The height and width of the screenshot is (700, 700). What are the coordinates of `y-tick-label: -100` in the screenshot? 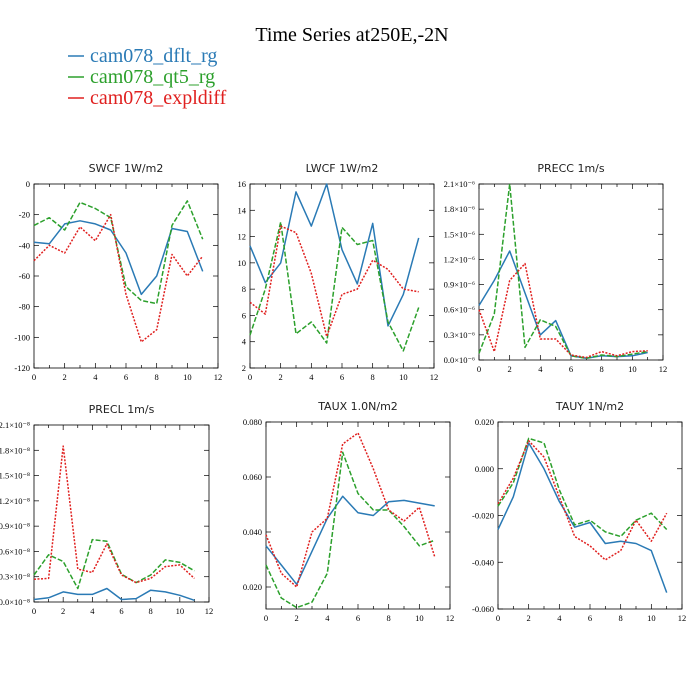 It's located at (22, 337).